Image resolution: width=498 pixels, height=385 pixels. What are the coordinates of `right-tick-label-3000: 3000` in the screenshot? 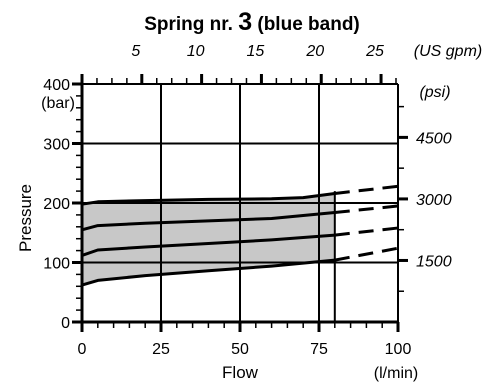 It's located at (434, 200).